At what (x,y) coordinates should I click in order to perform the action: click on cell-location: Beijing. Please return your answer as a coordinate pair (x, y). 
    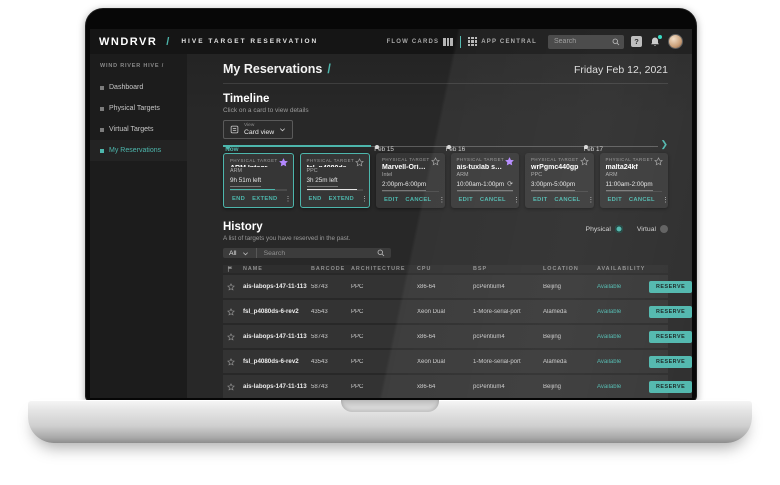
    Looking at the image, I should click on (552, 386).